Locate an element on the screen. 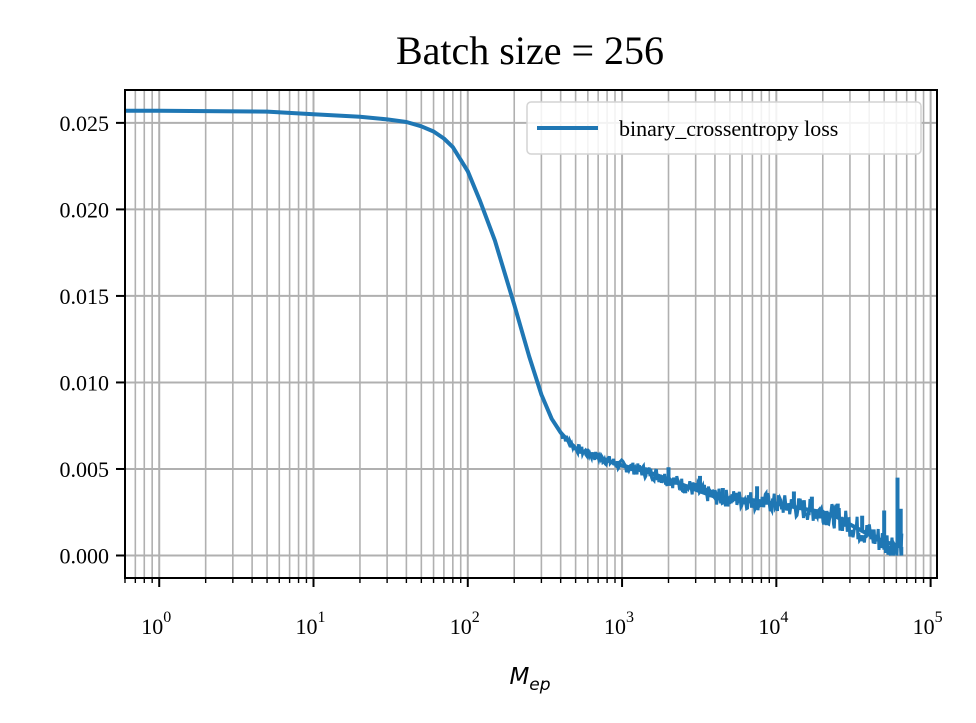 The height and width of the screenshot is (723, 976). y-tick-label: 0.000 is located at coordinates (85, 556).